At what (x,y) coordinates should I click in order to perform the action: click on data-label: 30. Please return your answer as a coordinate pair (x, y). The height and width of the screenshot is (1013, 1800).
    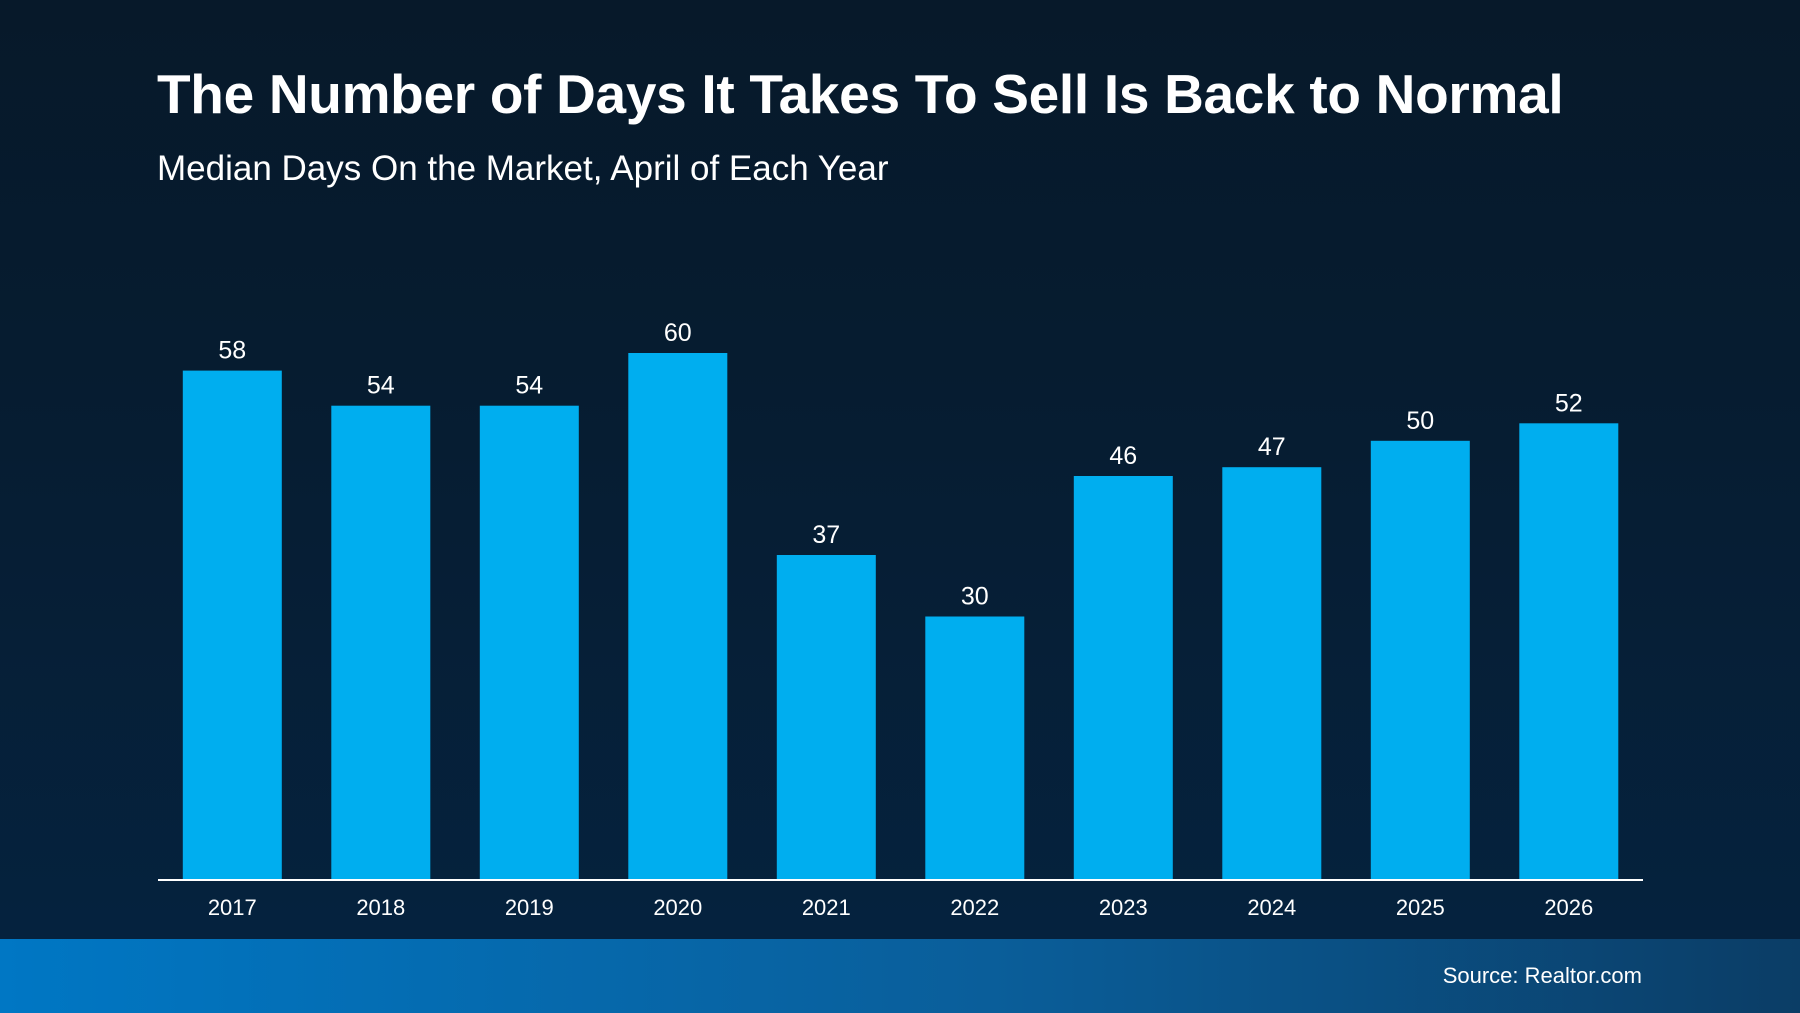
    Looking at the image, I should click on (975, 597).